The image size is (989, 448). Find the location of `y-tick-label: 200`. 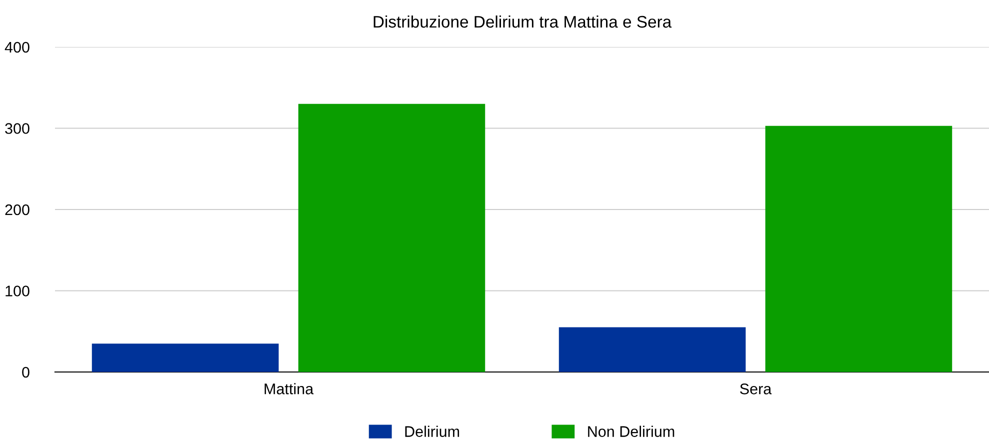

y-tick-label: 200 is located at coordinates (17, 210).